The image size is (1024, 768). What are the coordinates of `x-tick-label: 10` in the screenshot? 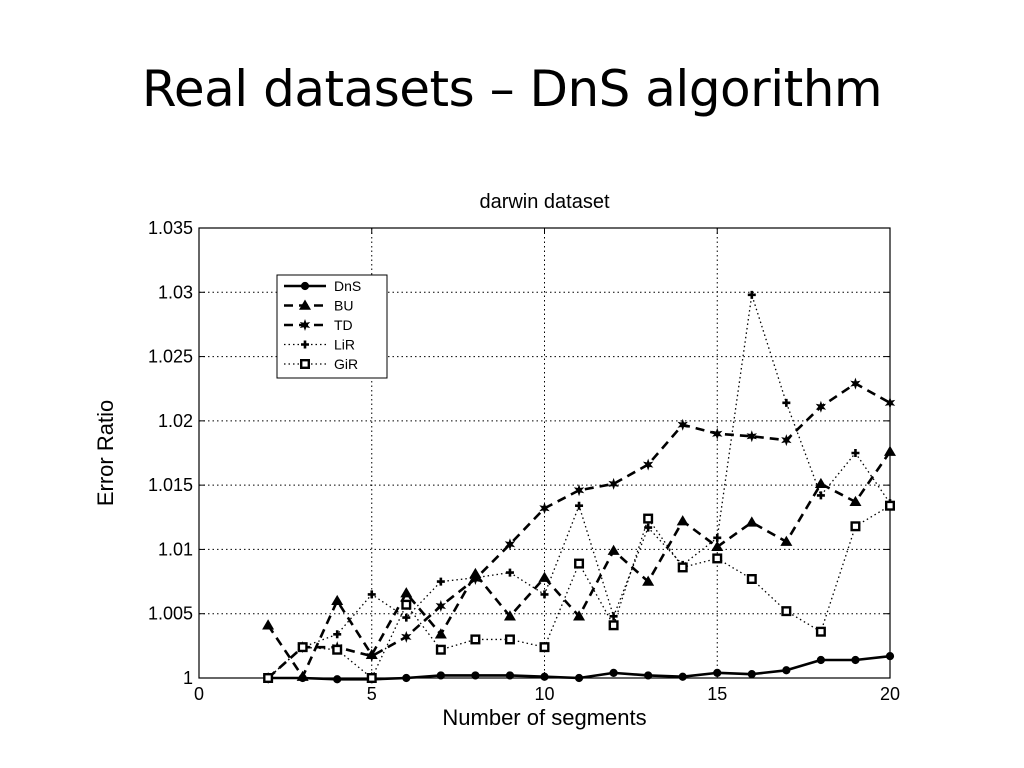 It's located at (544, 694).